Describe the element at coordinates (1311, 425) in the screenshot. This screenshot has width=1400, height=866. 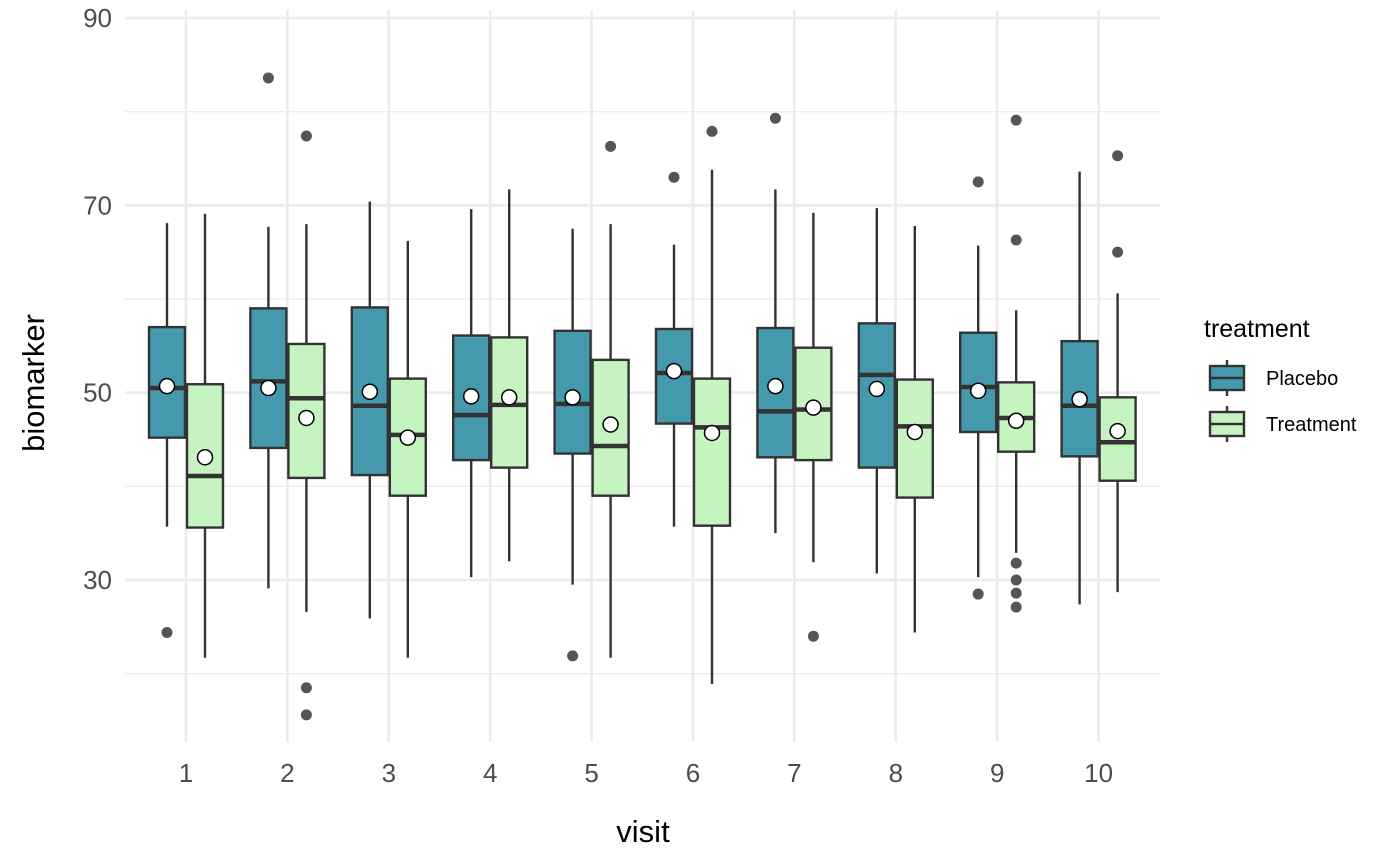
I see `legend-label: Treatment` at that location.